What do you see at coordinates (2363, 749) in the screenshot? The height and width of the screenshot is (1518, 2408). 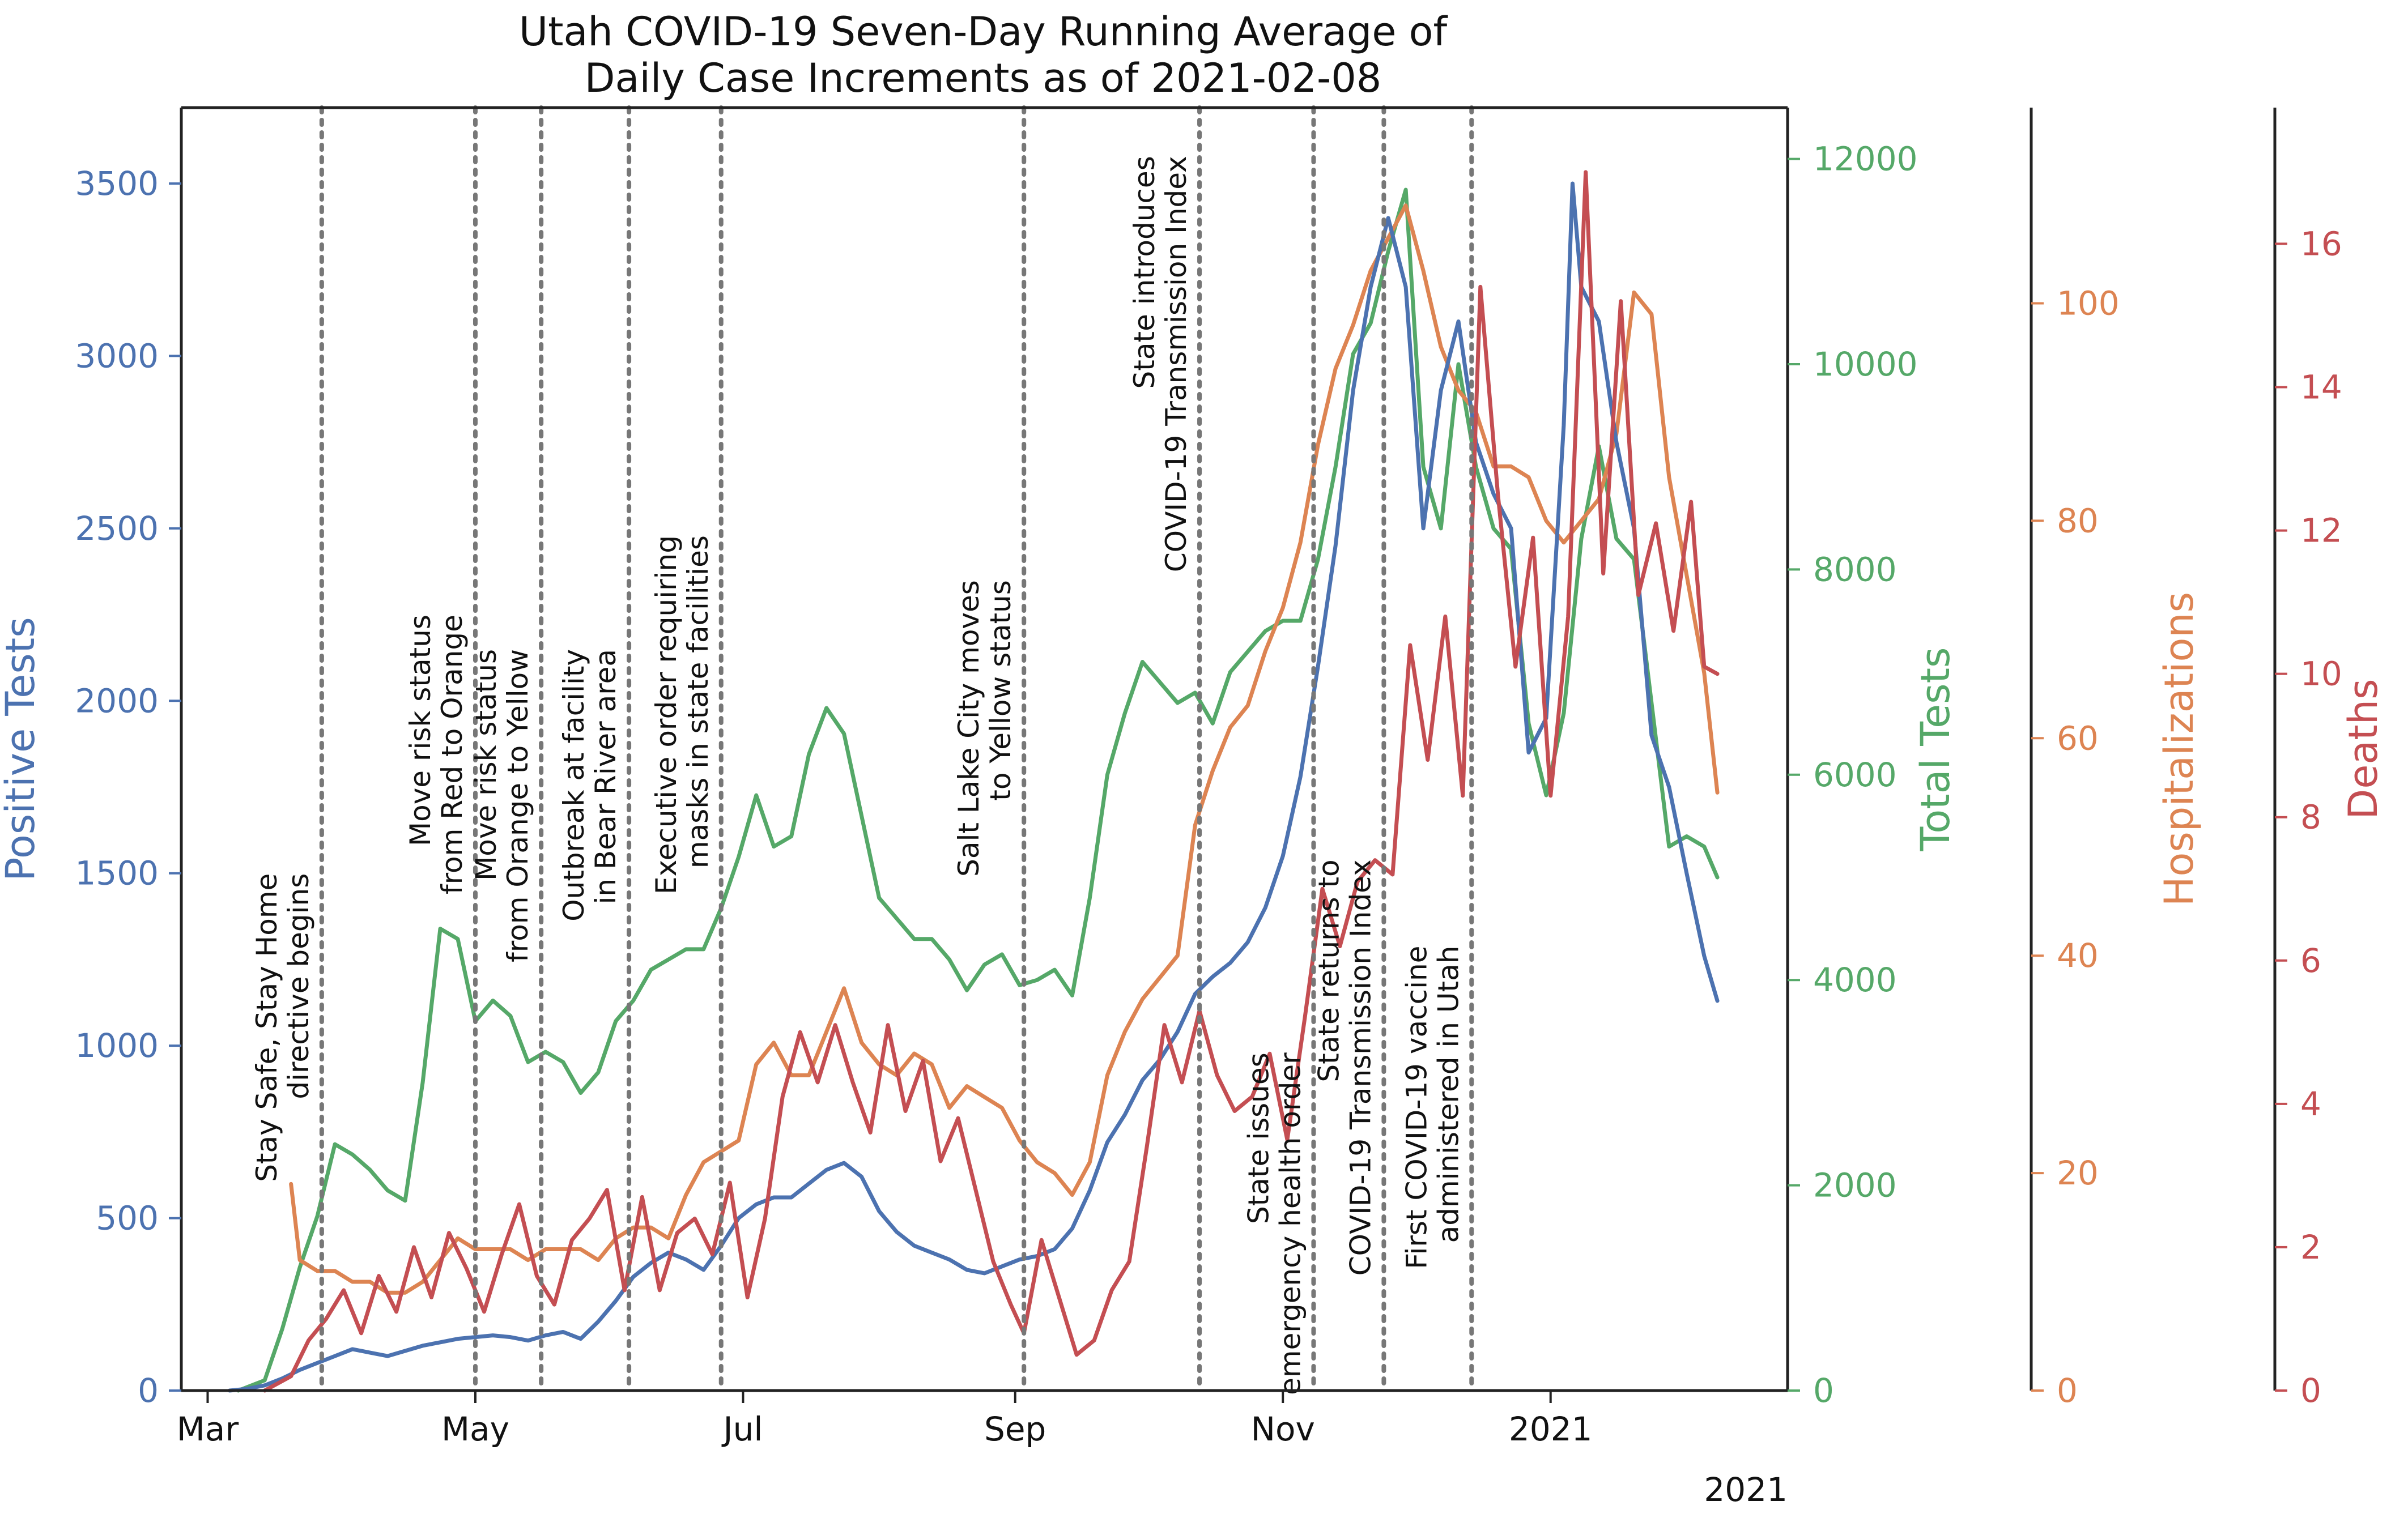 I see `deaths-axis-label: Deaths` at bounding box center [2363, 749].